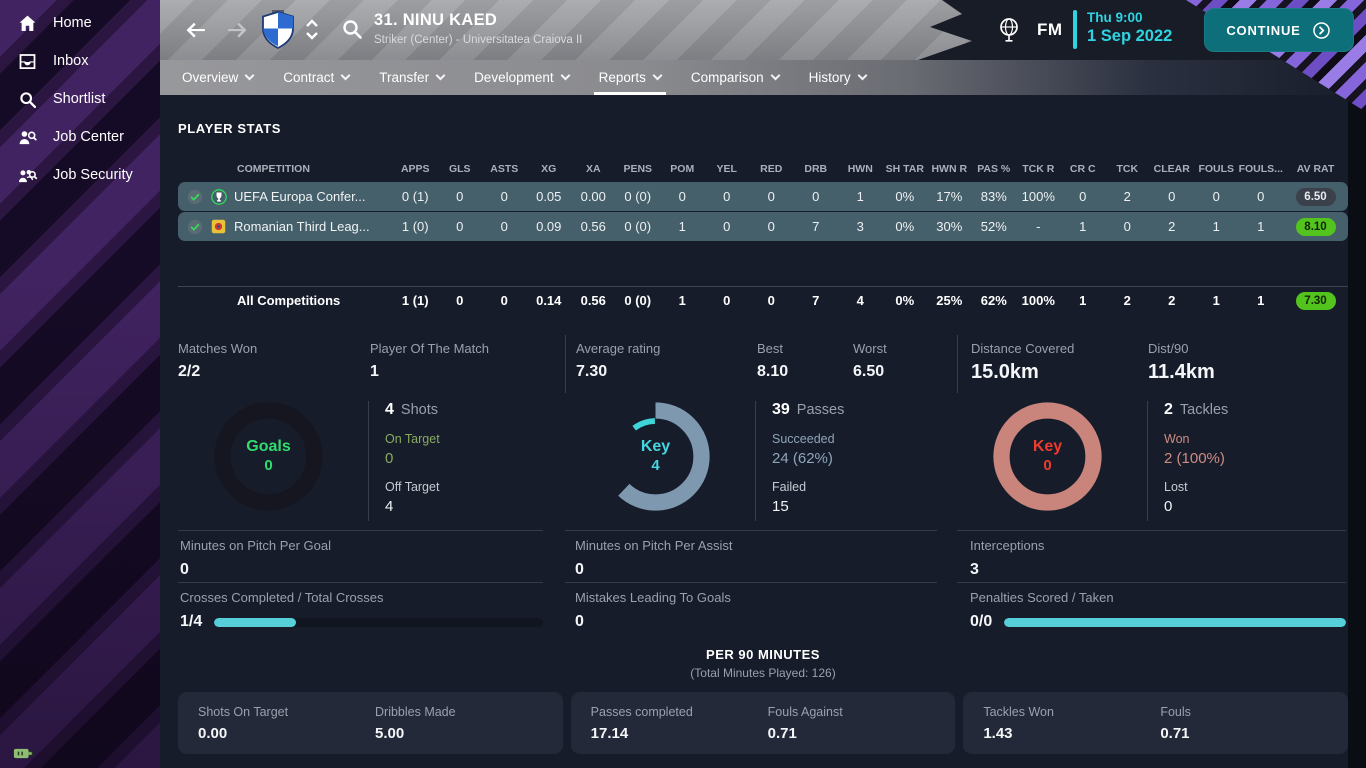 Image resolution: width=1366 pixels, height=768 pixels. Describe the element at coordinates (870, 348) in the screenshot. I see `stat-label: Worst` at that location.